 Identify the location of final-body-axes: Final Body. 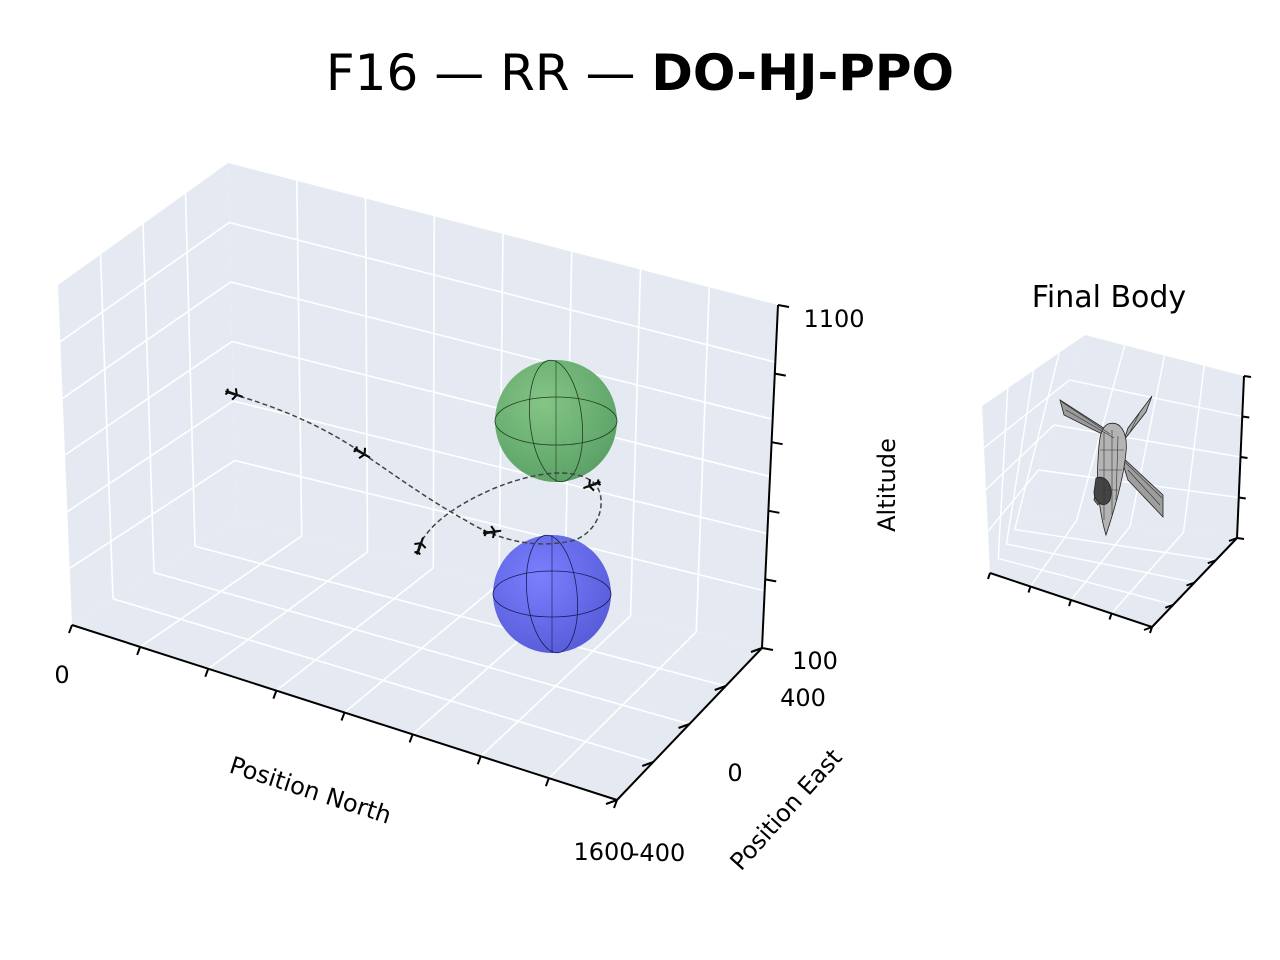
(1117, 457).